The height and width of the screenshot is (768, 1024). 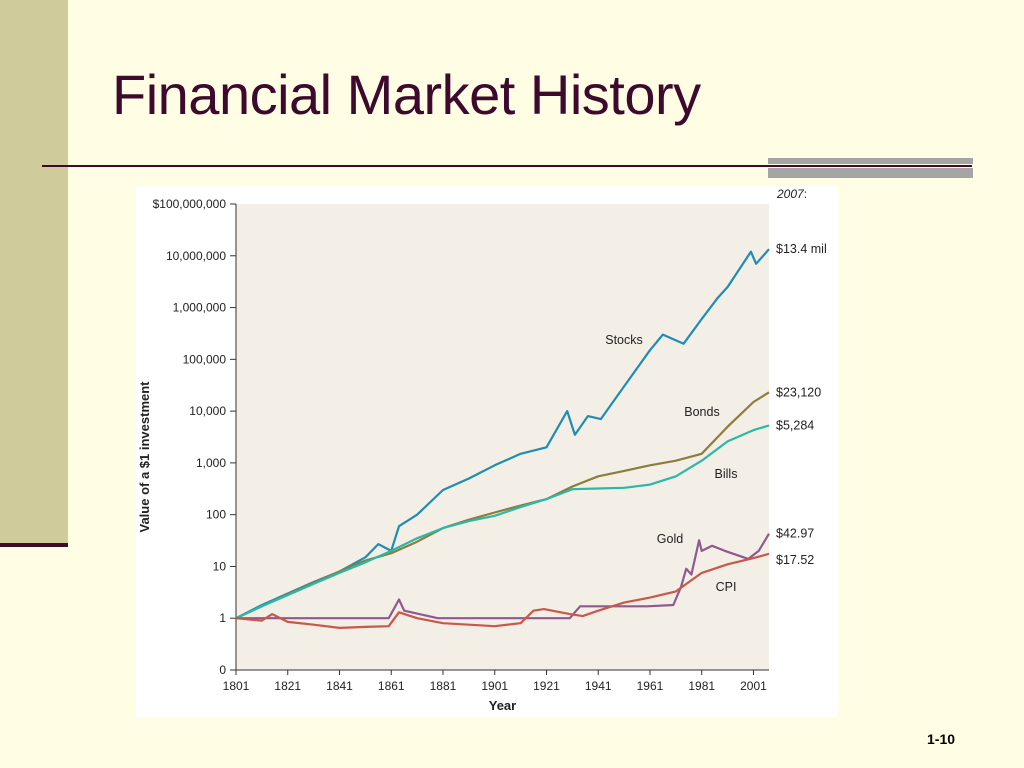 What do you see at coordinates (670, 539) in the screenshot?
I see `series-label-gold: Gold` at bounding box center [670, 539].